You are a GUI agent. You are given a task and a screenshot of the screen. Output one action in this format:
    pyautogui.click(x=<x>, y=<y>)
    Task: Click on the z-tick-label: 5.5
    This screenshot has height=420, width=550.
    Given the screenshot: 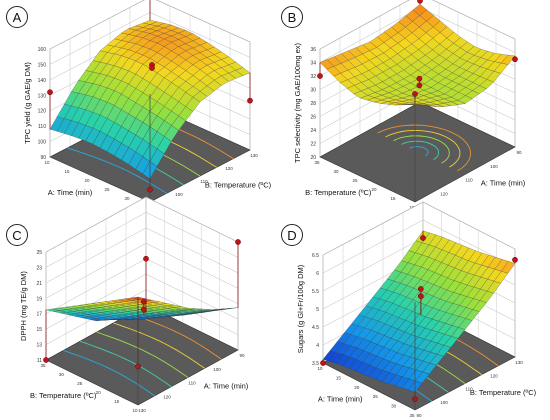 What is the action you would take?
    pyautogui.click(x=315, y=292)
    